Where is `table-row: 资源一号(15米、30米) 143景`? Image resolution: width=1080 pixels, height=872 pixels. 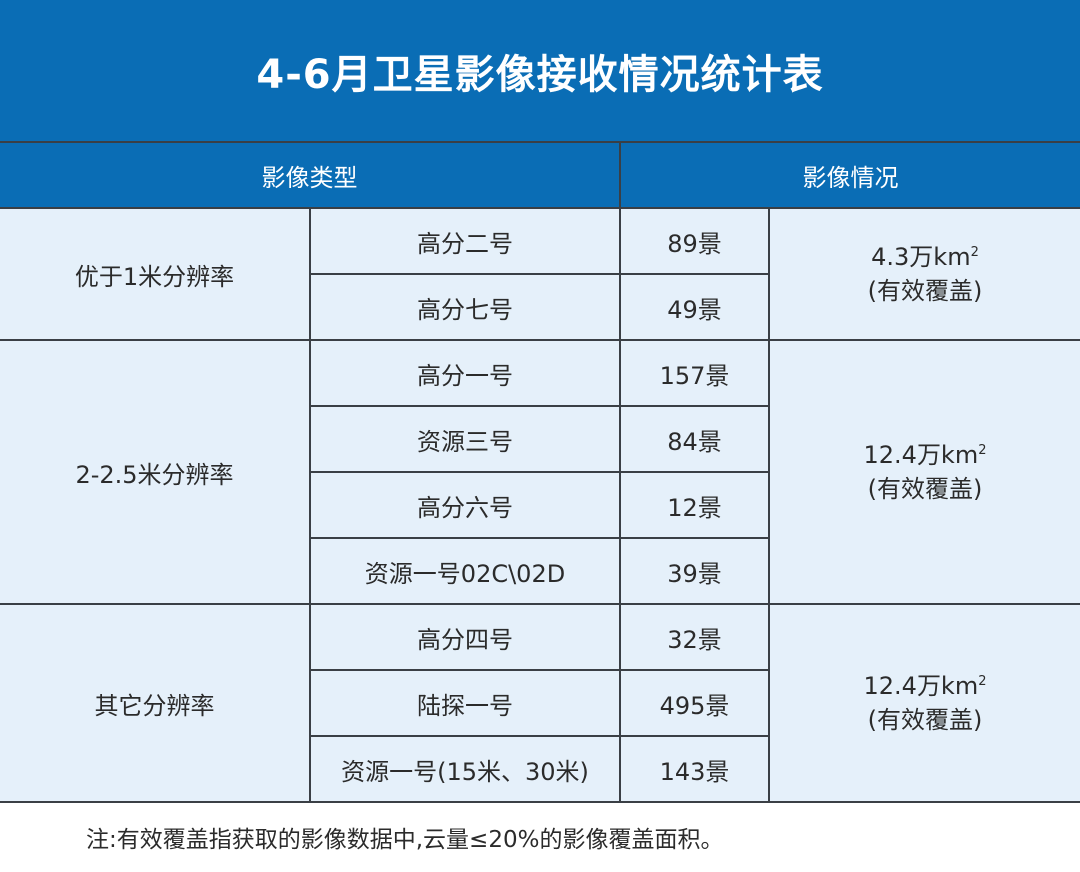
table-row: 资源一号(15米、30米) 143景 is located at coordinates (540, 769).